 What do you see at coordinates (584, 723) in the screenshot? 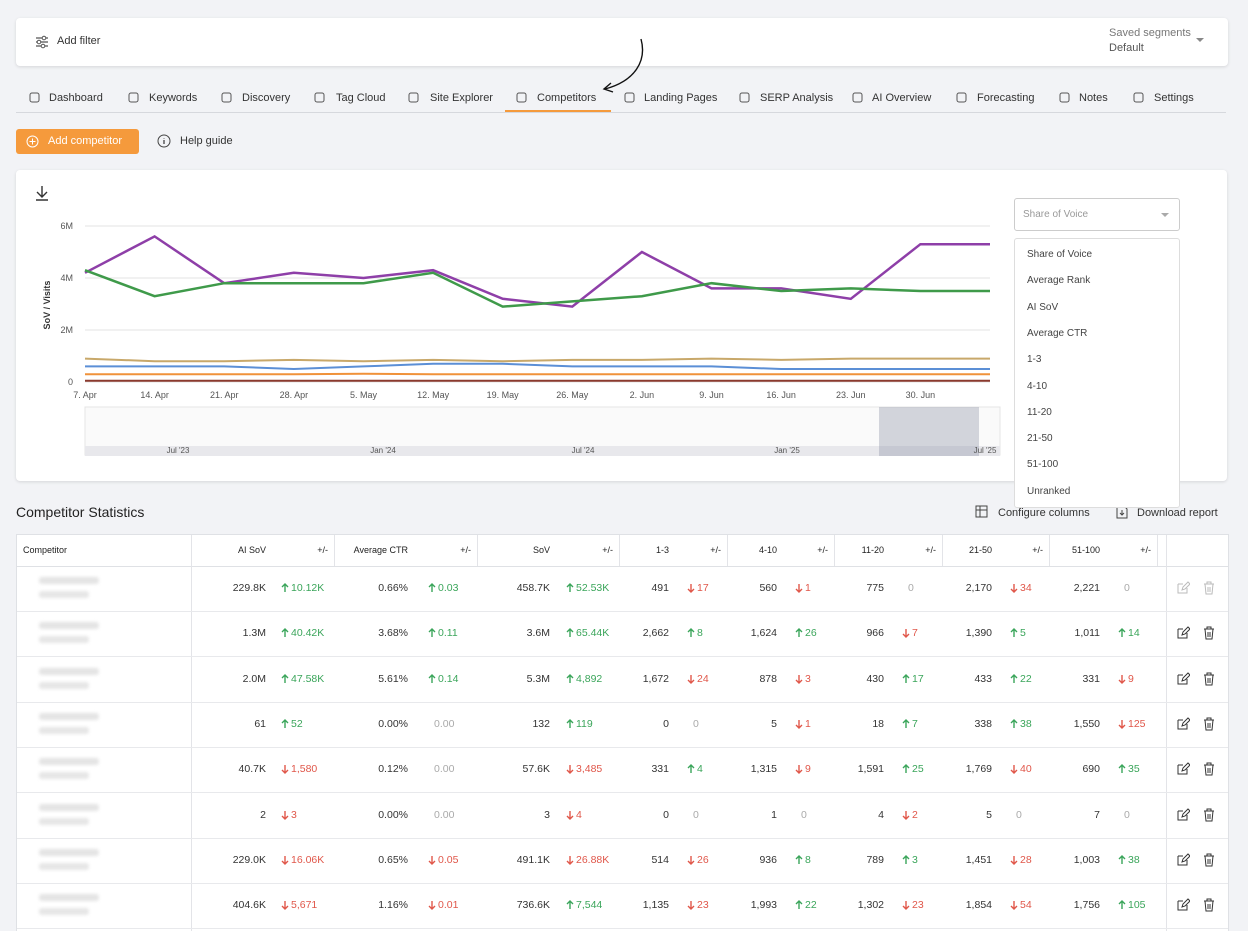
I see `cell-change: 119` at bounding box center [584, 723].